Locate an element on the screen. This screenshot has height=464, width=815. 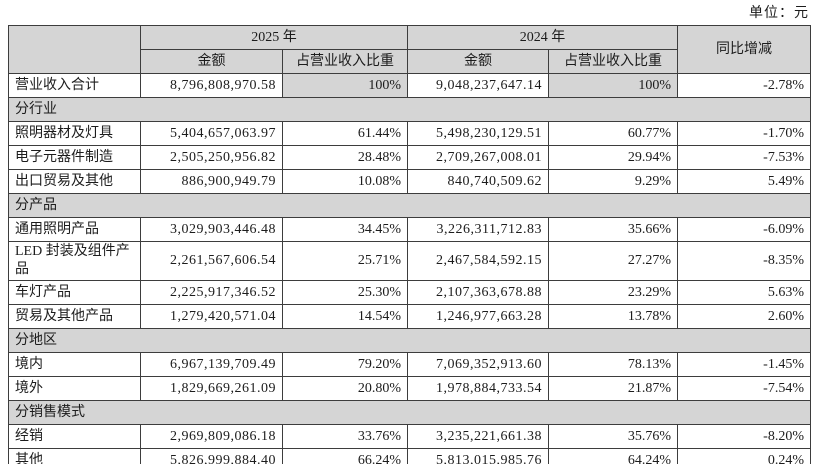
row-label: 贸易及其他产品 is located at coordinates (74, 316).